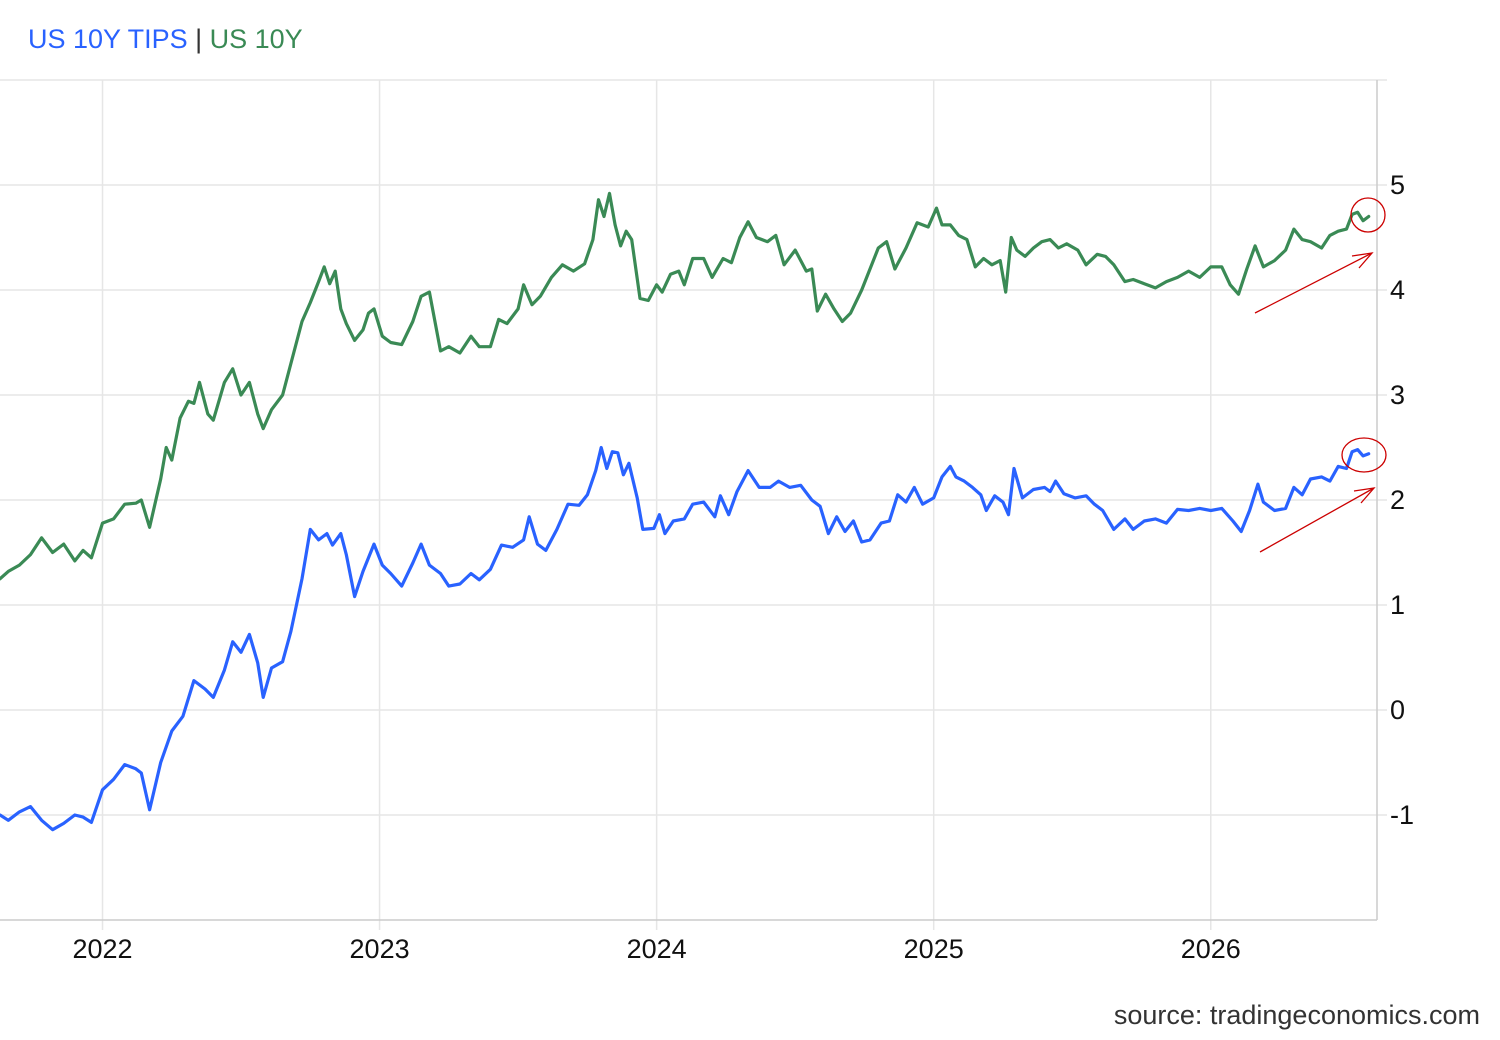 Image resolution: width=1500 pixels, height=1040 pixels. I want to click on y-tick-label: 4, so click(1397, 290).